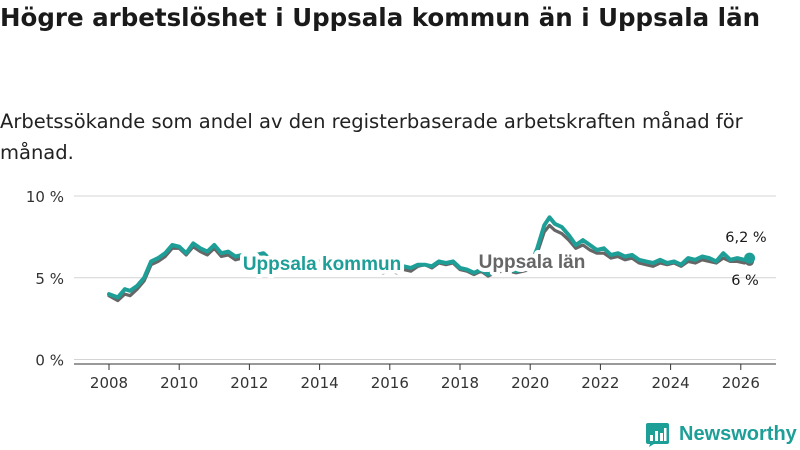  I want to click on series-label-uppsala-kommun-halo: Uppsala kommun, so click(322, 264).